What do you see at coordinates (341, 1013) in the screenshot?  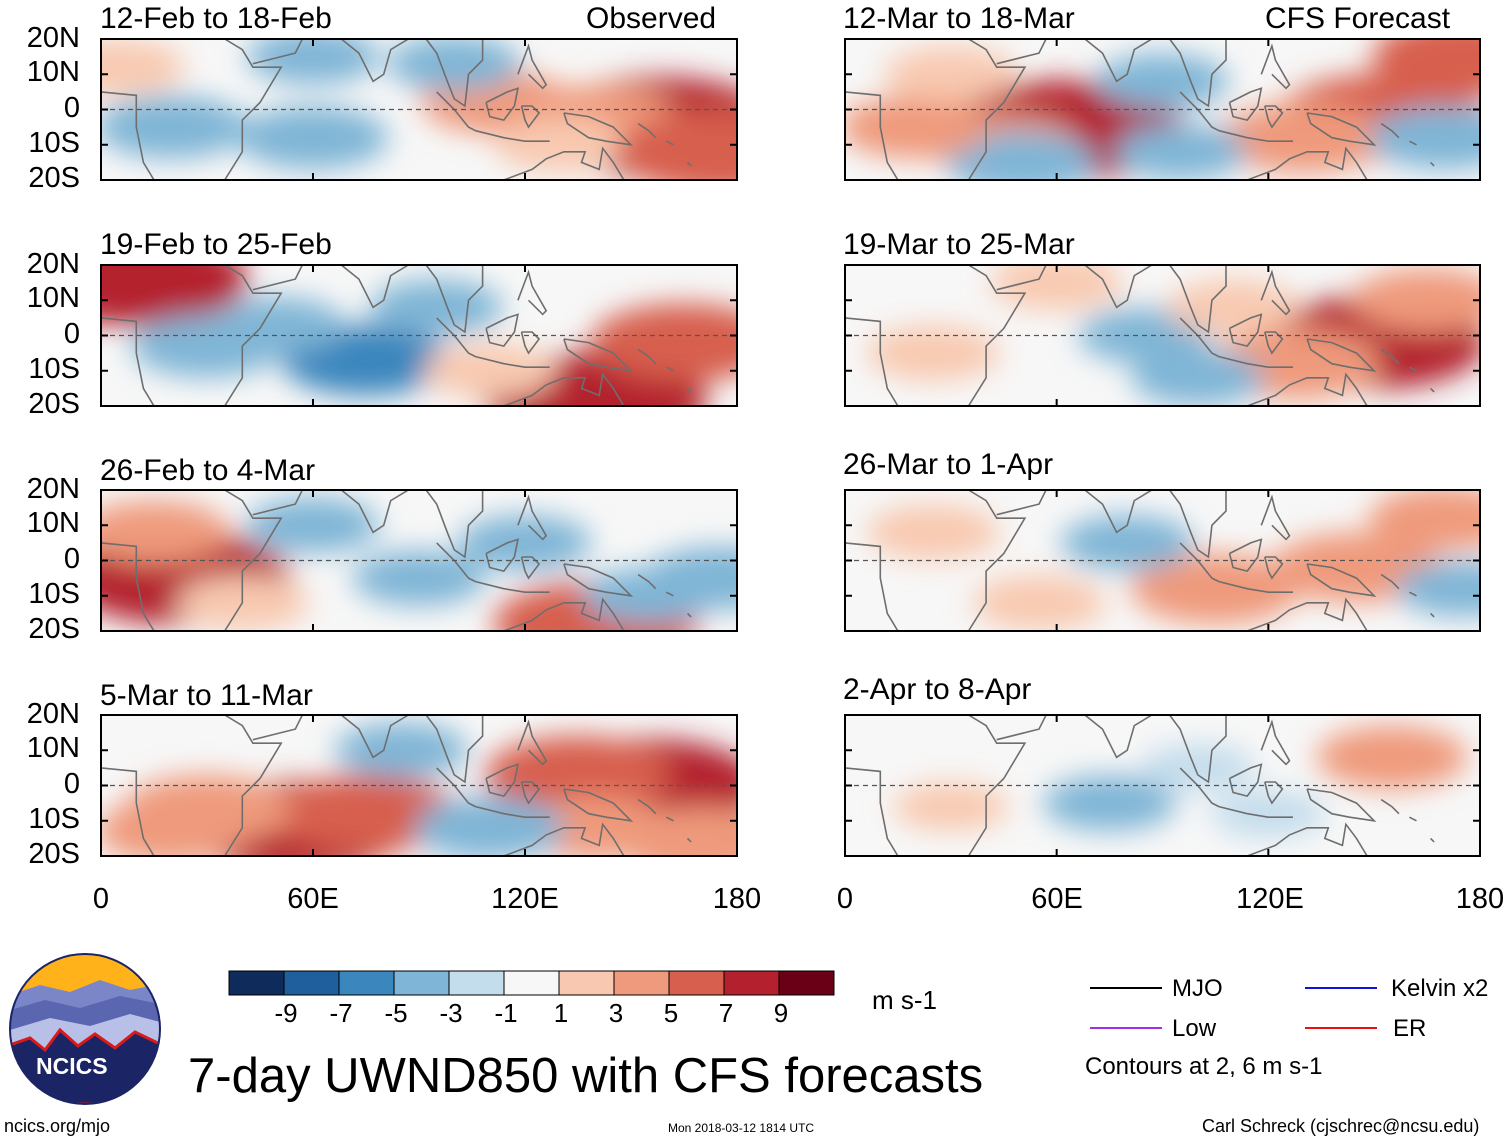 I see `colorbar-label: -7` at bounding box center [341, 1013].